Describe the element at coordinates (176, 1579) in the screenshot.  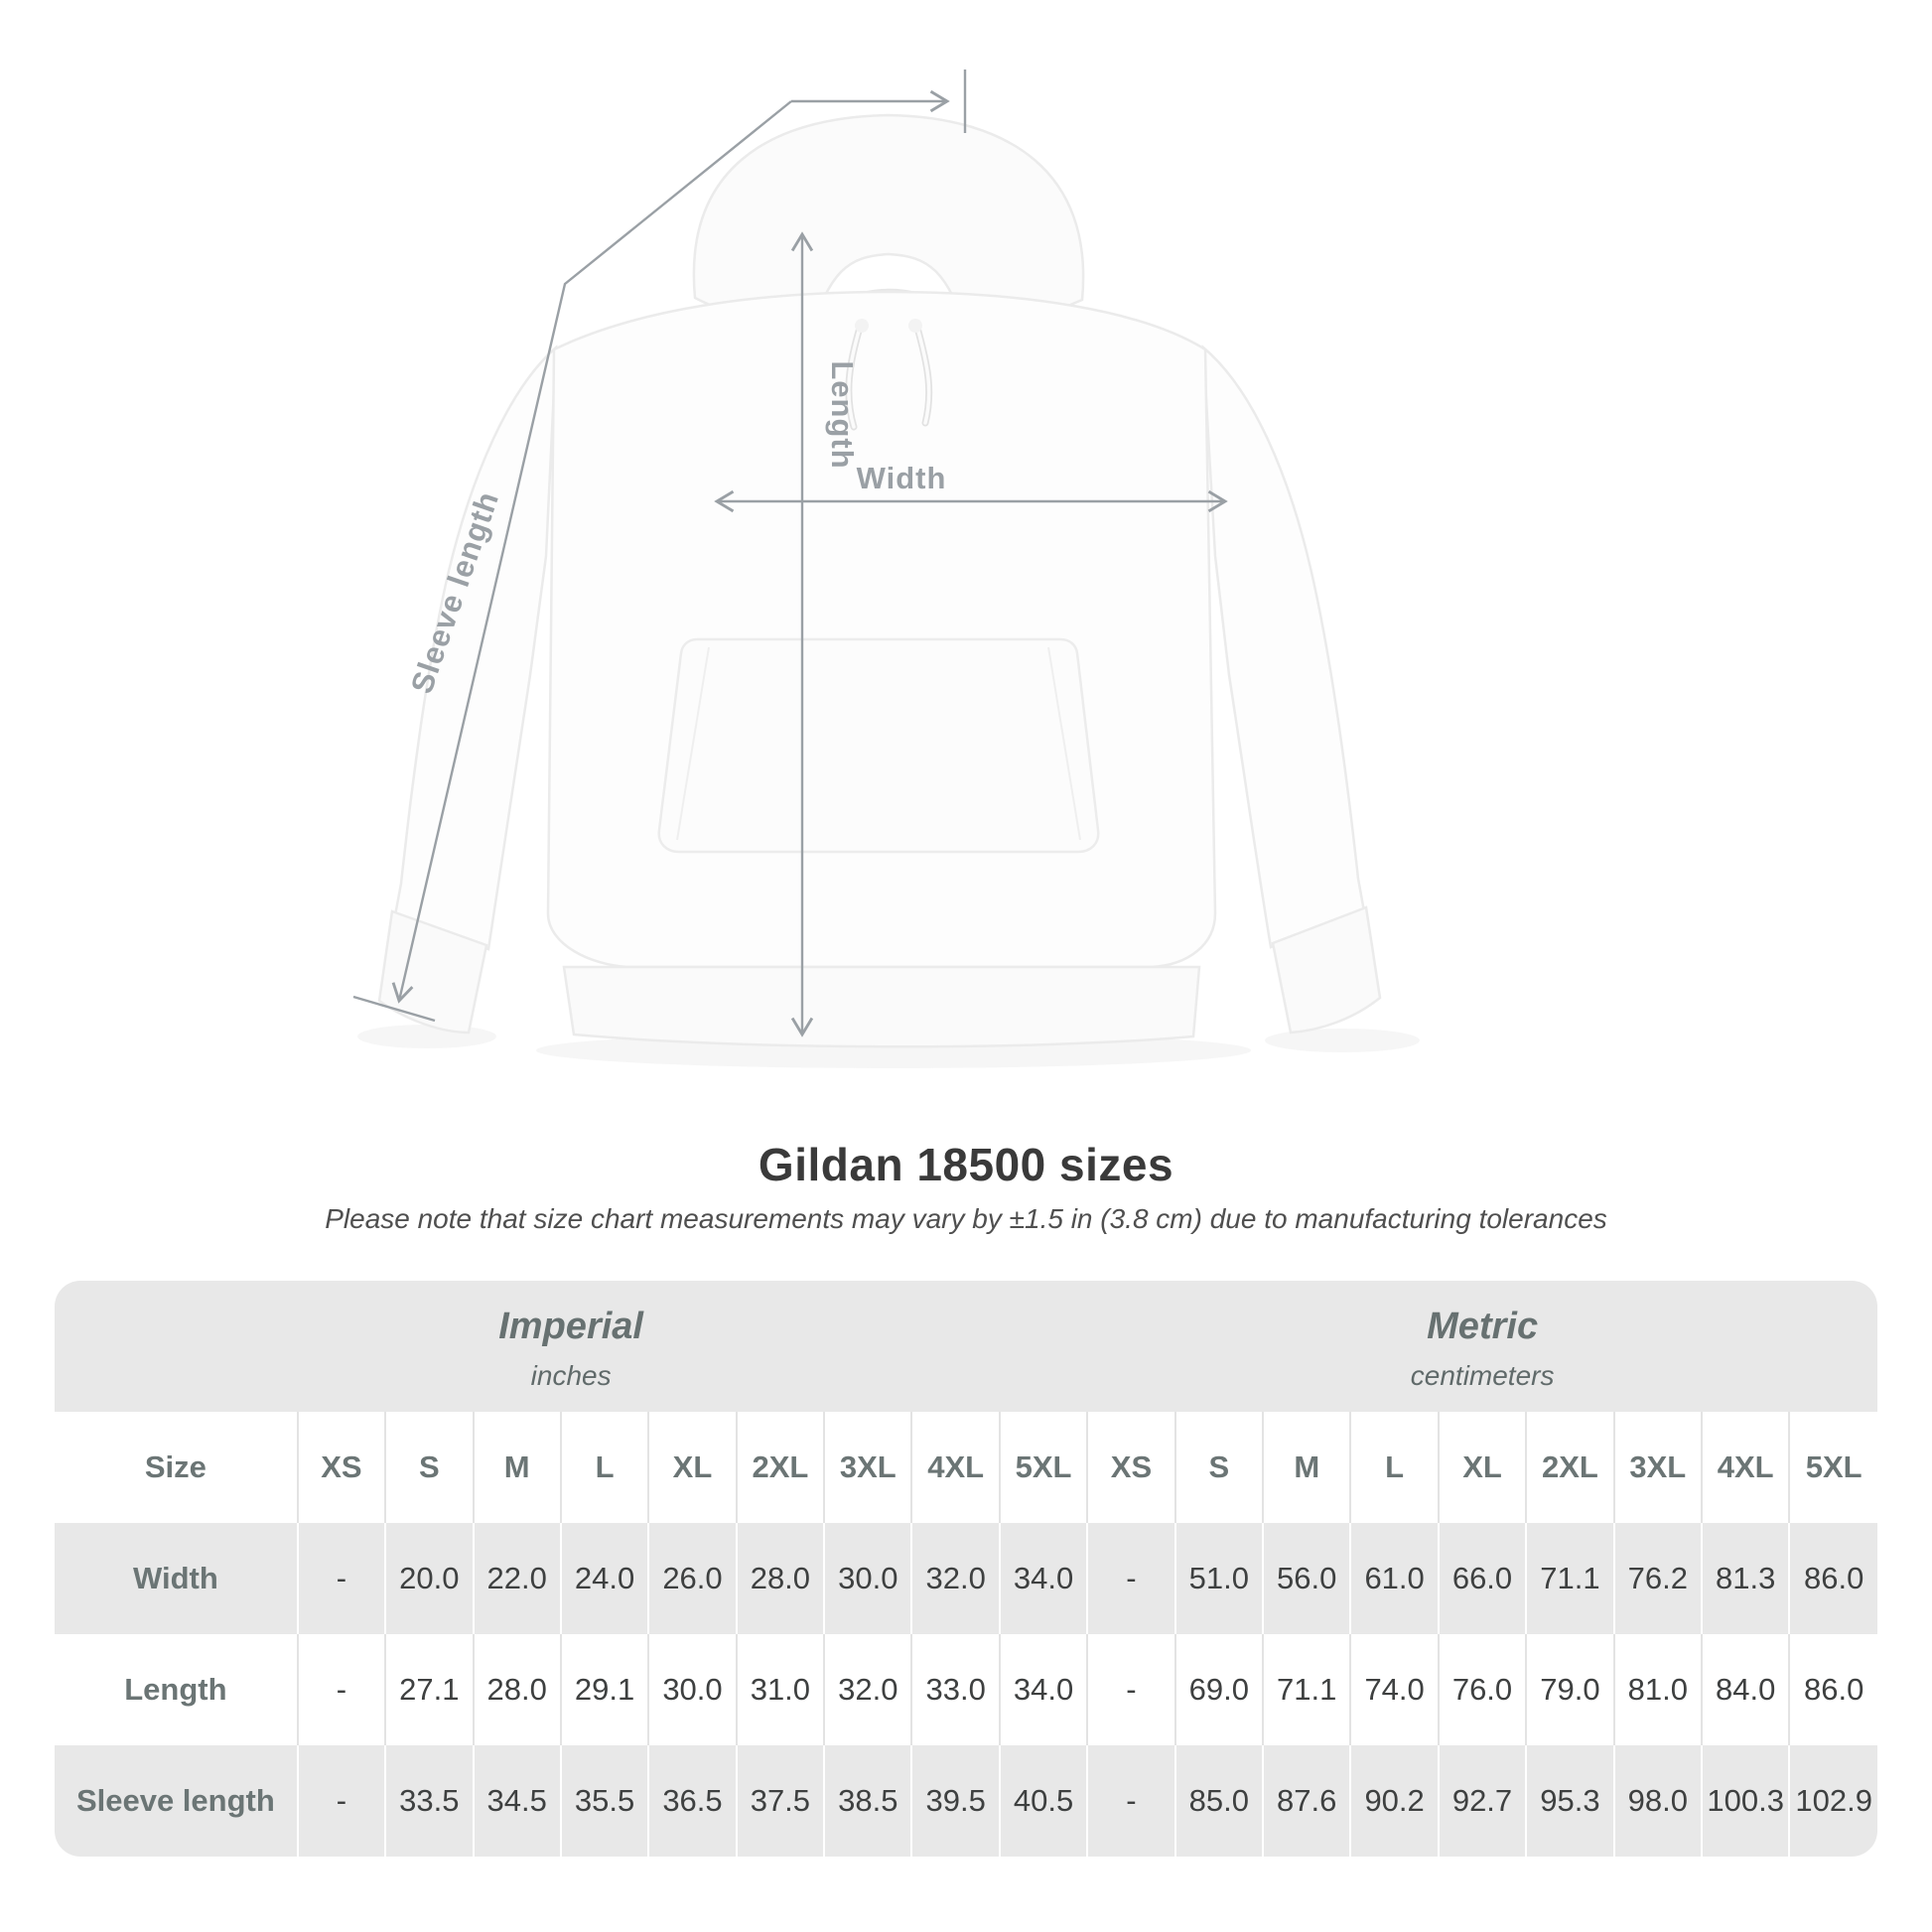
I see `row-label: Width` at that location.